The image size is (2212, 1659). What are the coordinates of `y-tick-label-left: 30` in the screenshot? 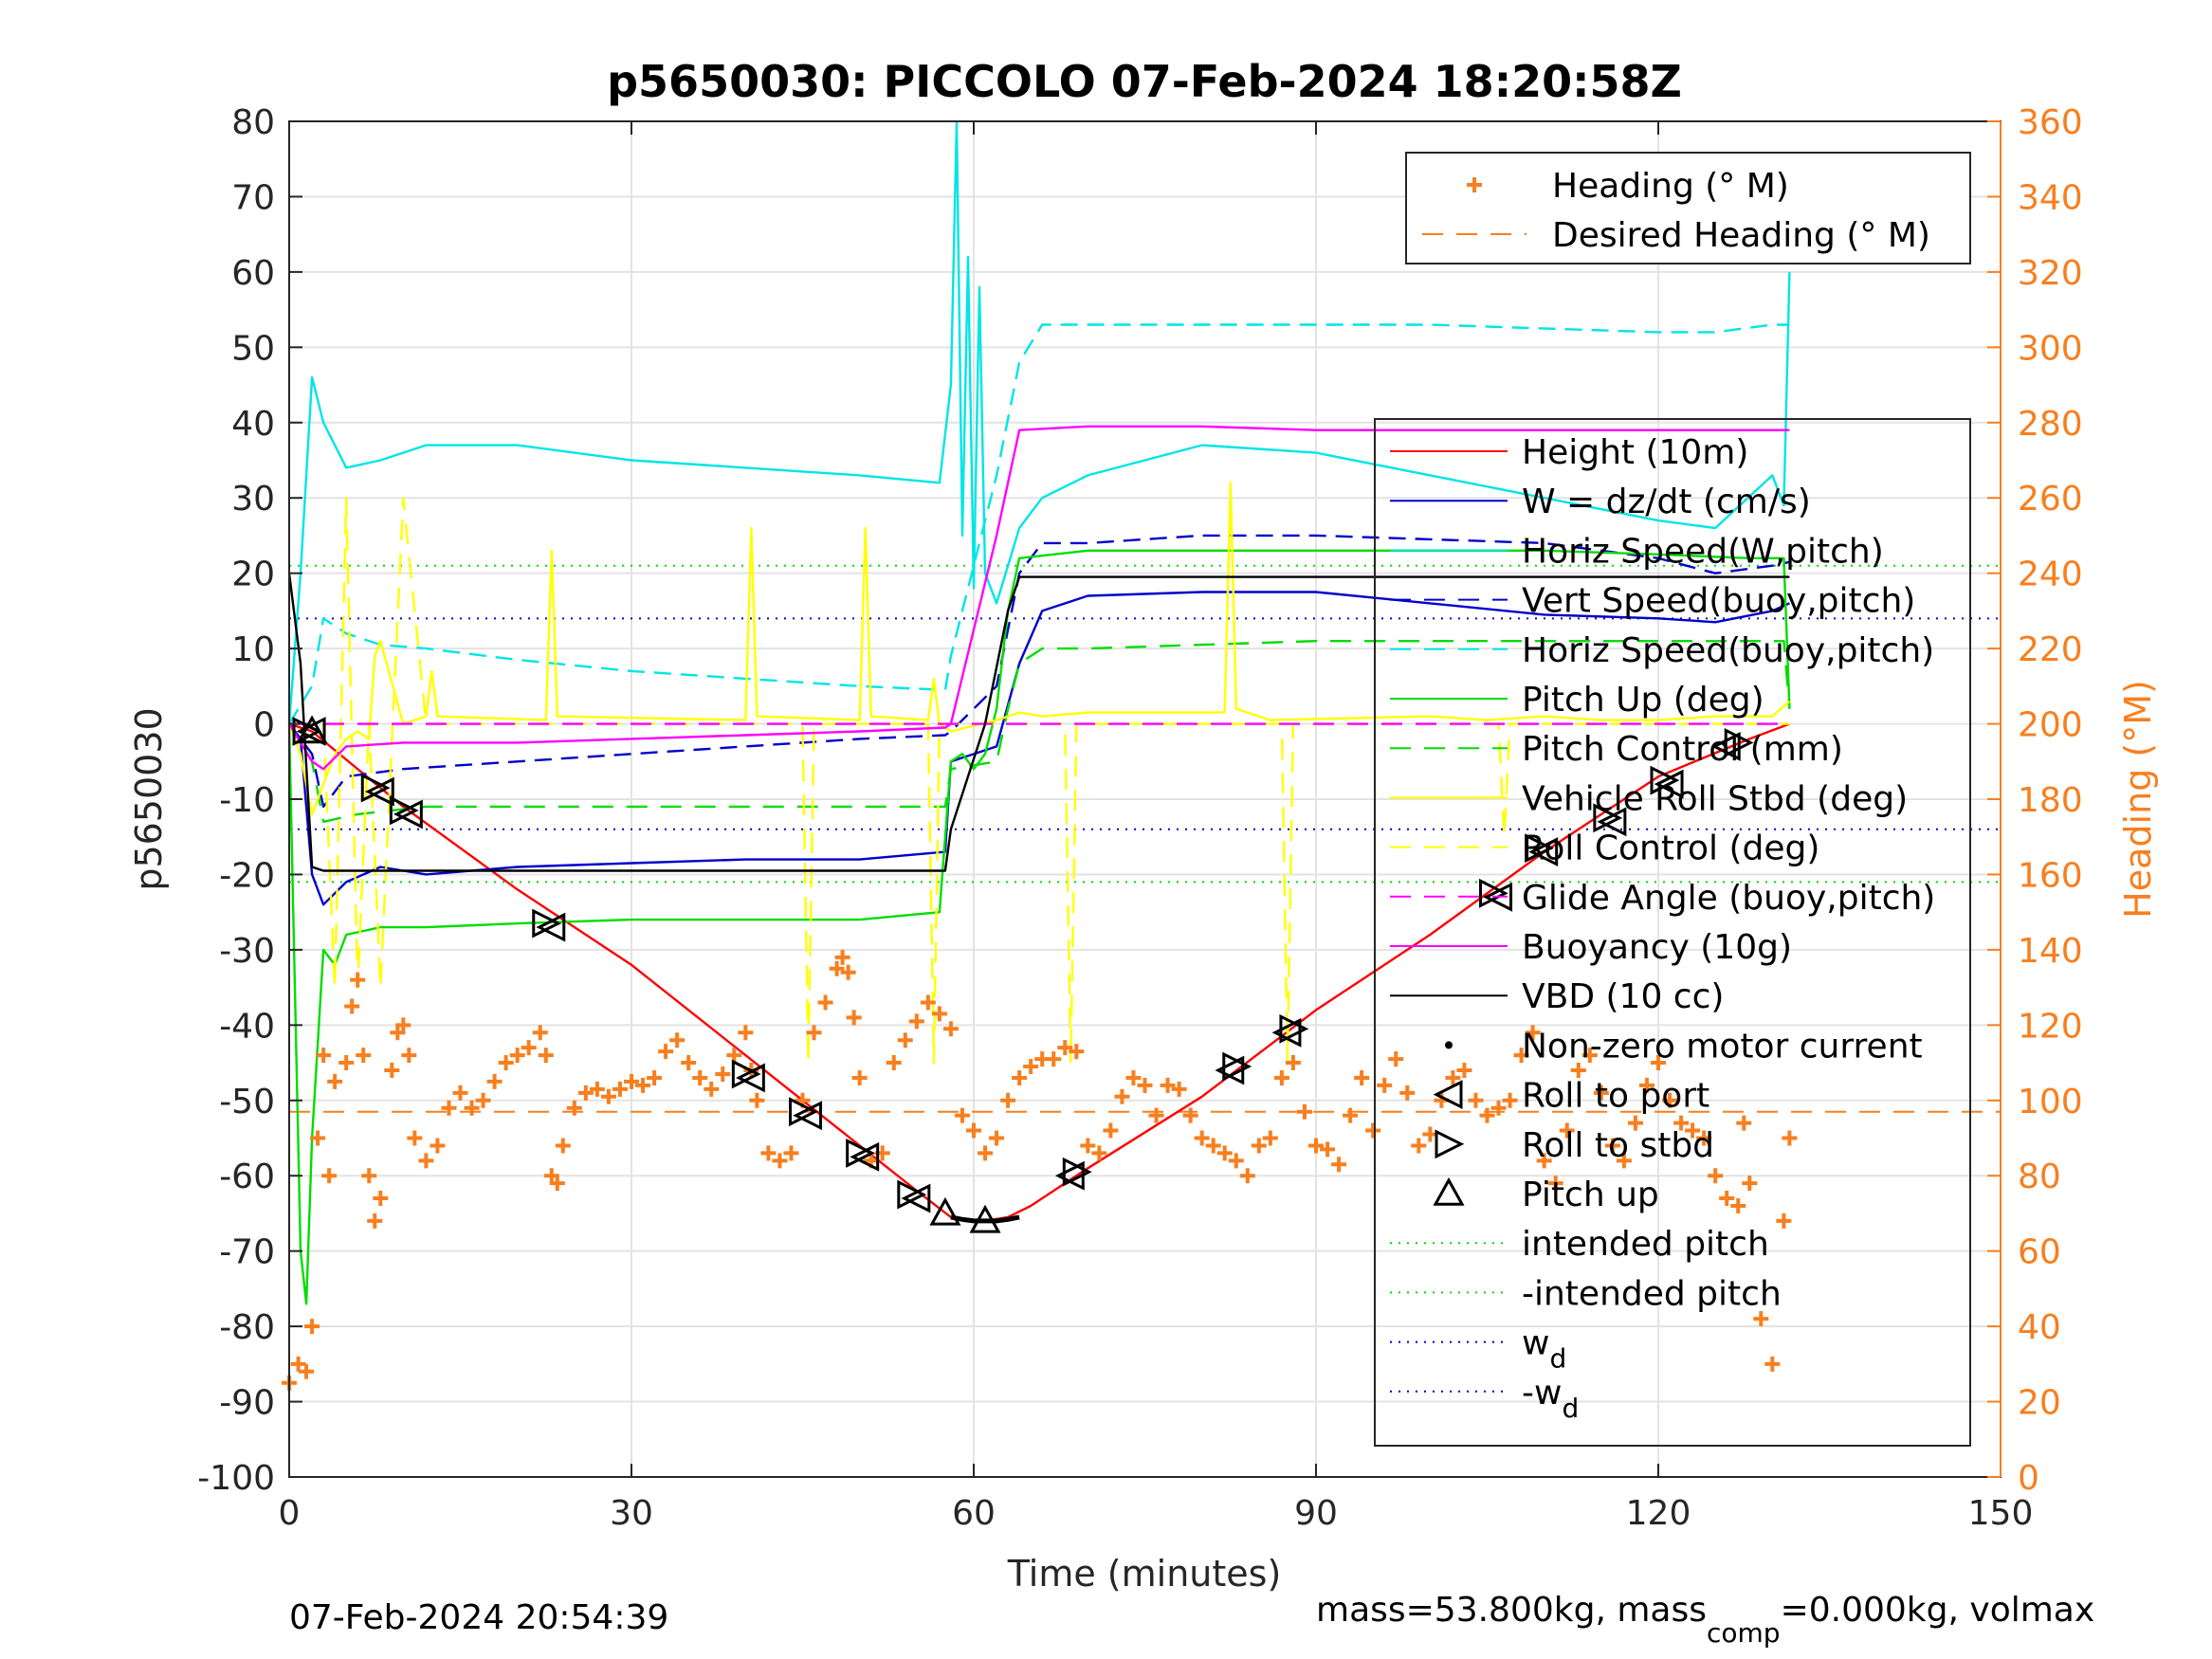 It's located at (253, 499).